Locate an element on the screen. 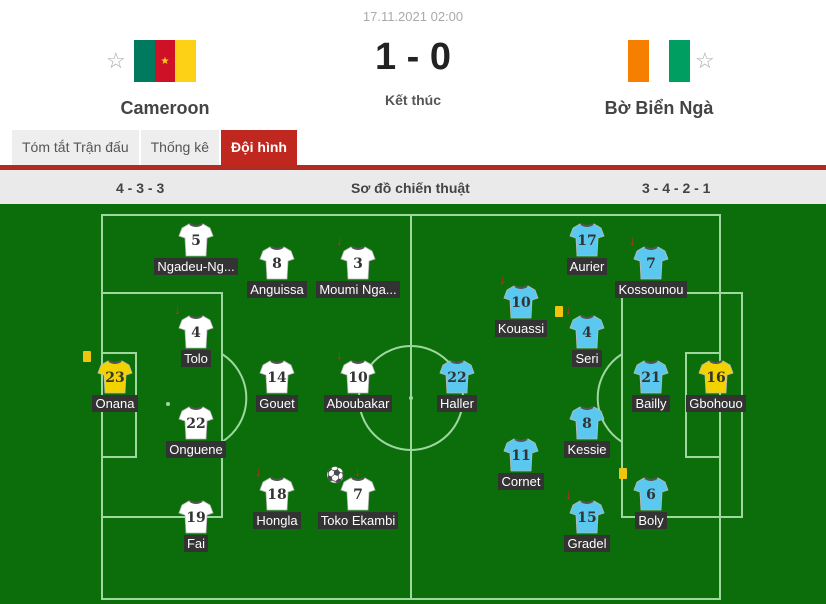 The height and width of the screenshot is (604, 826). player-name: Aboubakar is located at coordinates (358, 403).